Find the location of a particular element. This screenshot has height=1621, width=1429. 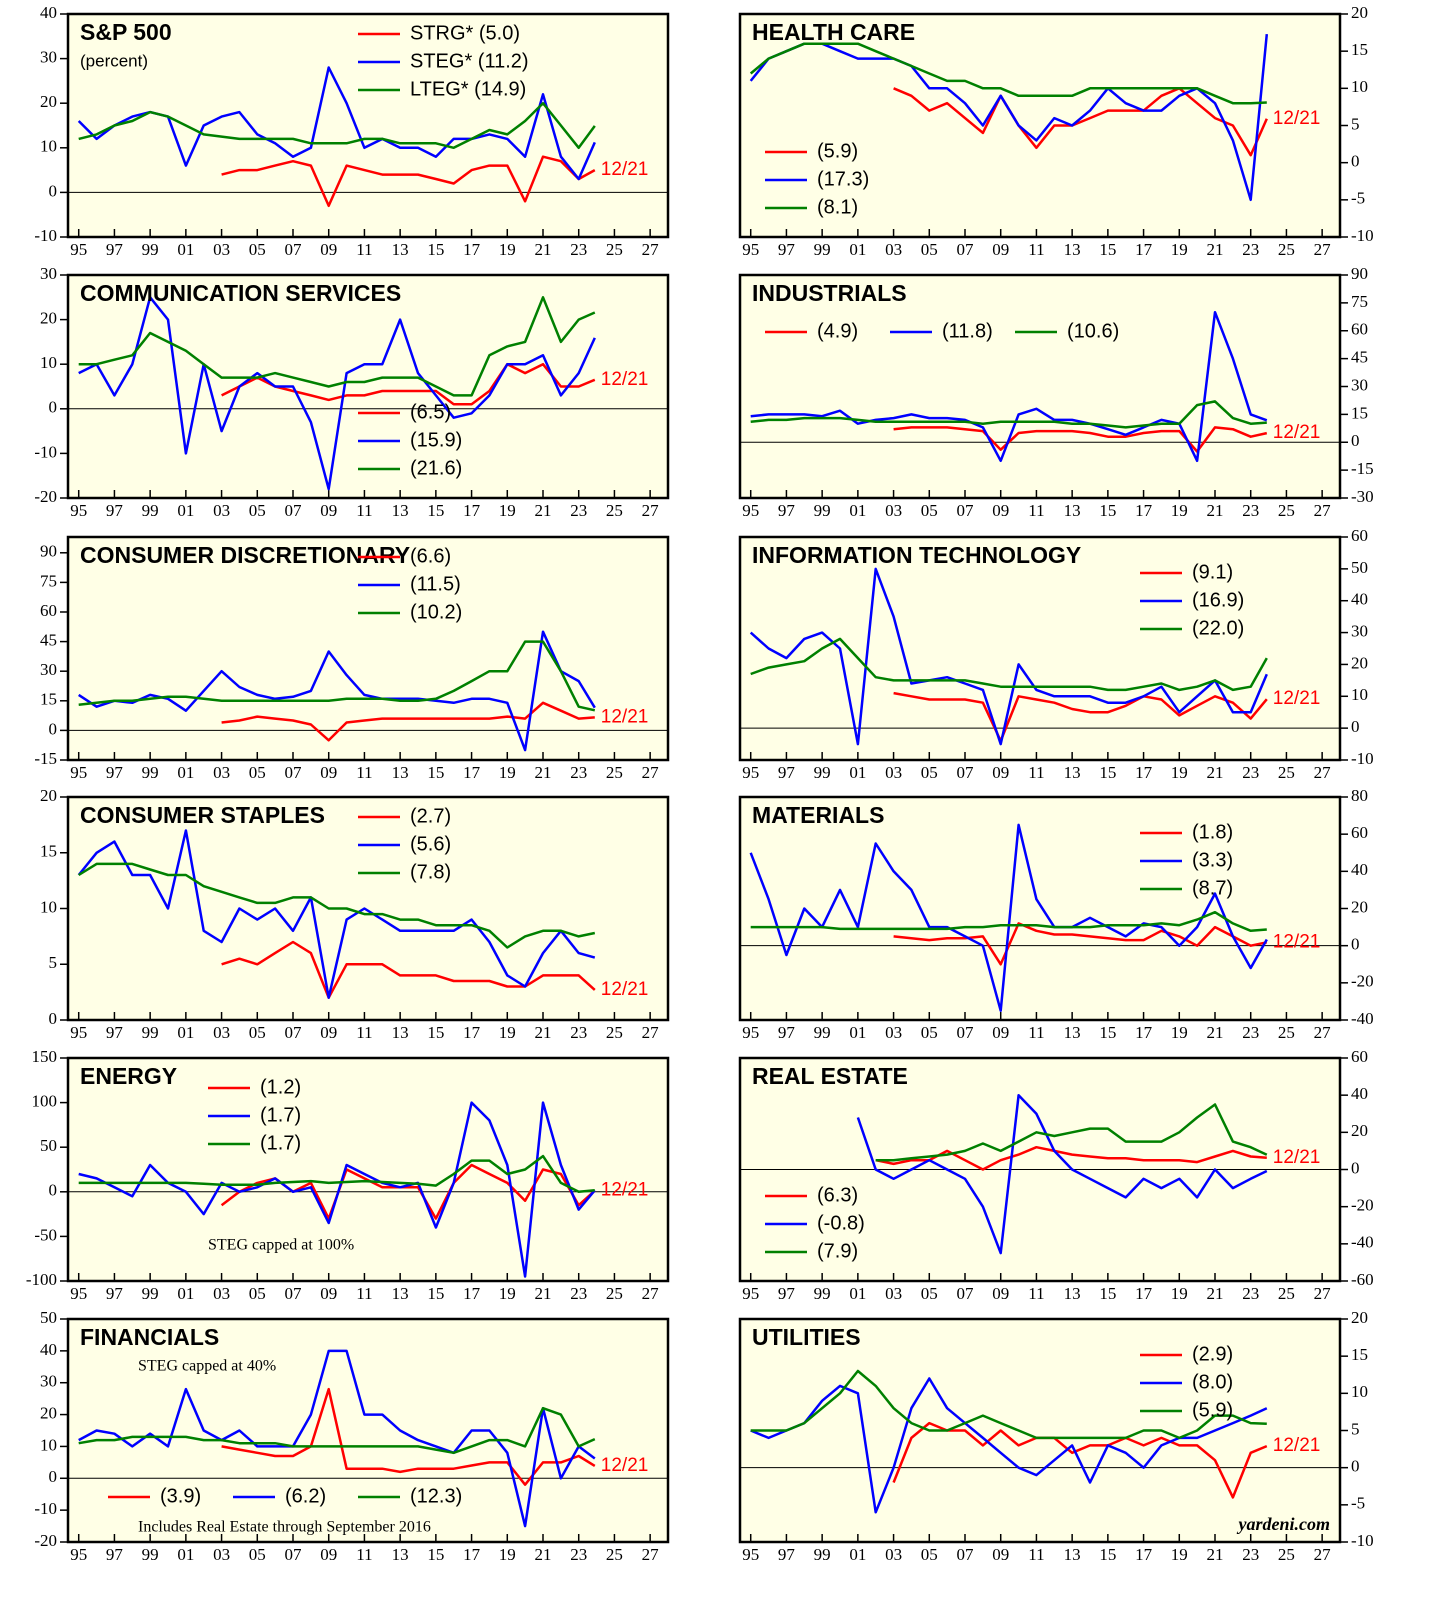

y-tick-label: 80 is located at coordinates (1359, 795).